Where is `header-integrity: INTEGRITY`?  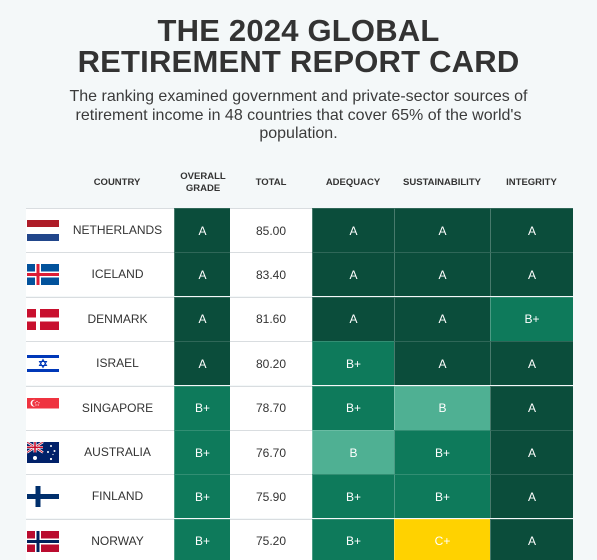 header-integrity: INTEGRITY is located at coordinates (531, 182).